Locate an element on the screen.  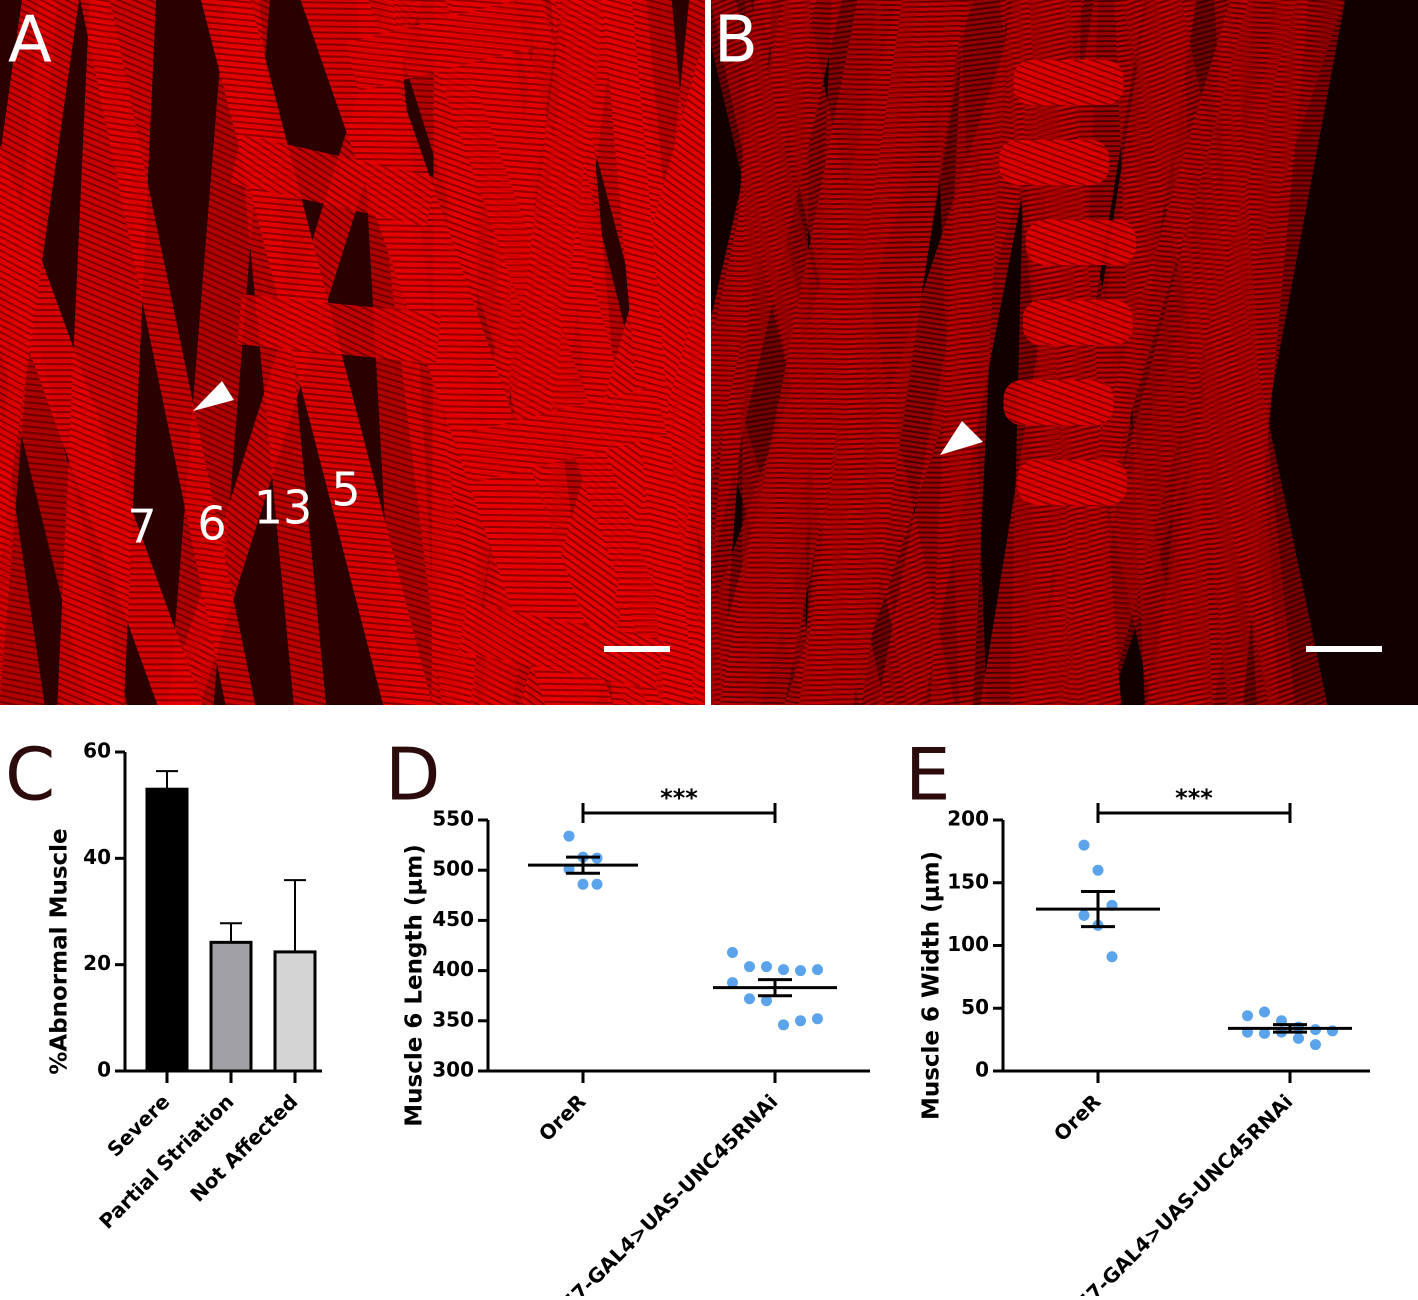
y-tick-label: 20 is located at coordinates (97, 963).